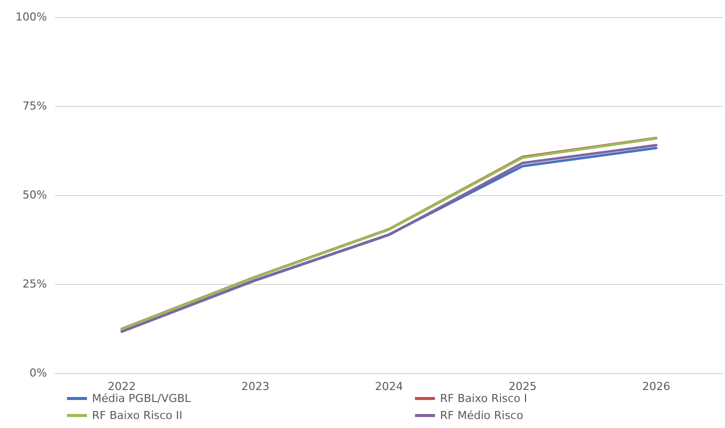 The width and height of the screenshot is (725, 428). What do you see at coordinates (34, 195) in the screenshot?
I see `y-tick-label: 50%` at bounding box center [34, 195].